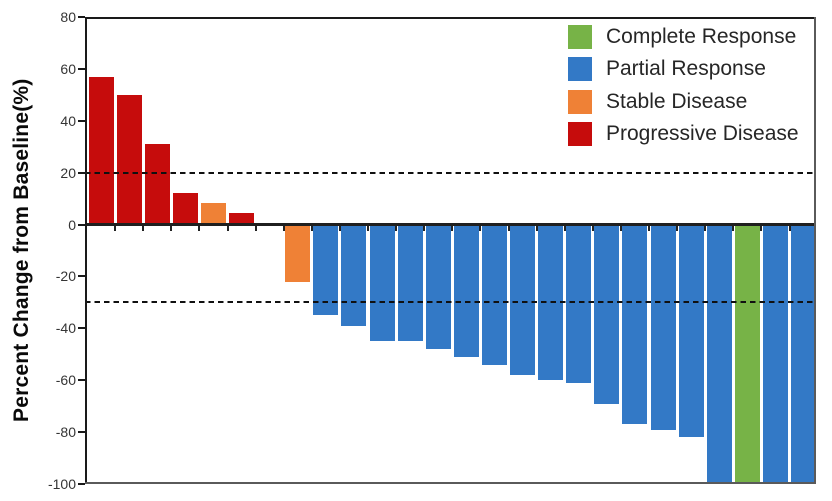 The height and width of the screenshot is (501, 832). I want to click on y-axis-tick-label: -100, so click(61, 484).